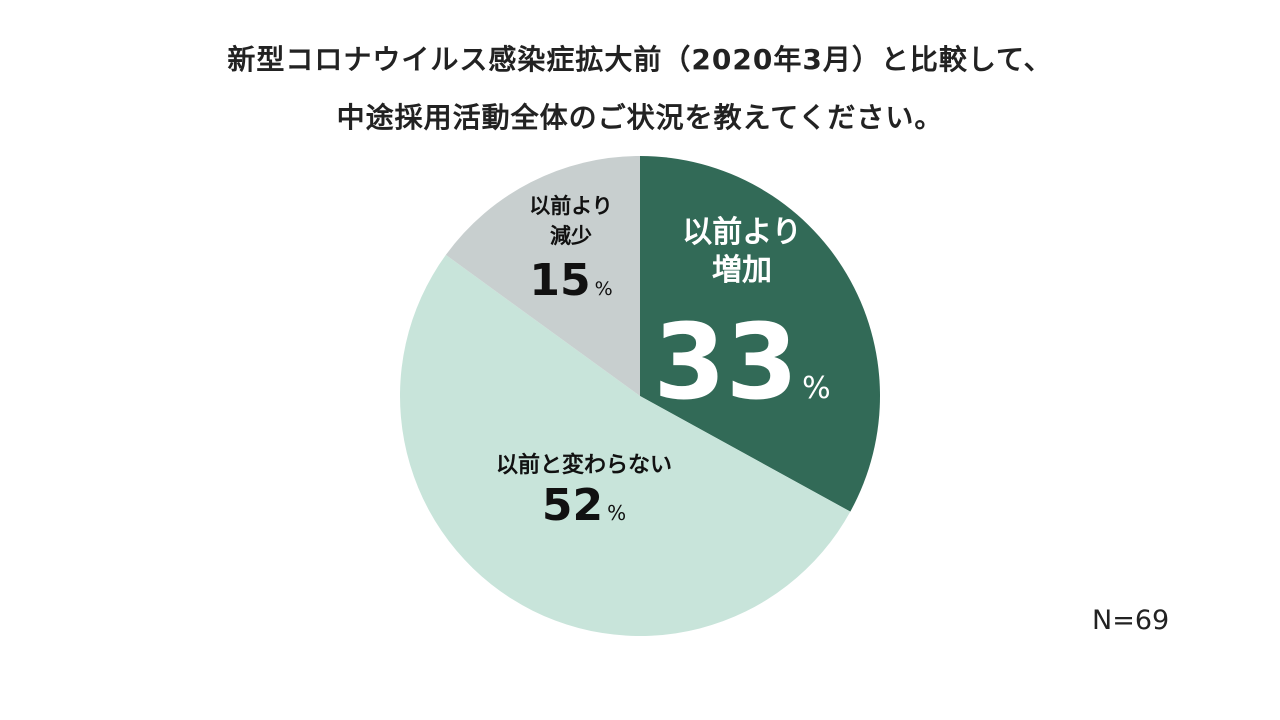 Image resolution: width=1280 pixels, height=720 pixels. What do you see at coordinates (742, 270) in the screenshot?
I see `slice-label-0-line-1: 増加` at bounding box center [742, 270].